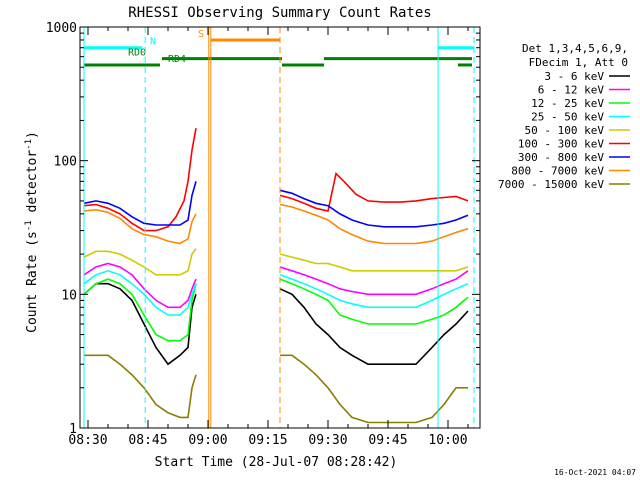 Image resolution: width=640 pixels, height=480 pixels. I want to click on series-line-6-seg2, so click(374, 208).